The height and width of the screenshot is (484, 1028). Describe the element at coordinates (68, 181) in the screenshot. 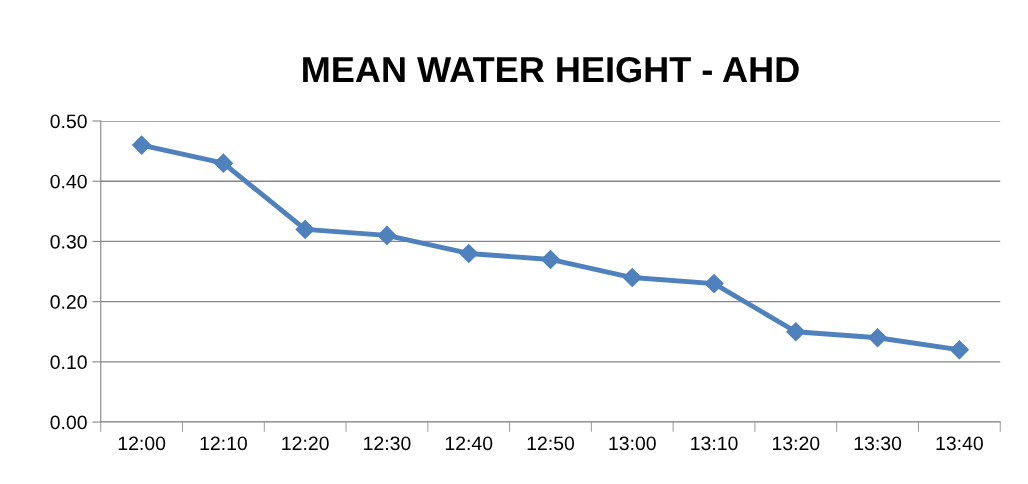

I see `y-tick-label: 0.40` at that location.